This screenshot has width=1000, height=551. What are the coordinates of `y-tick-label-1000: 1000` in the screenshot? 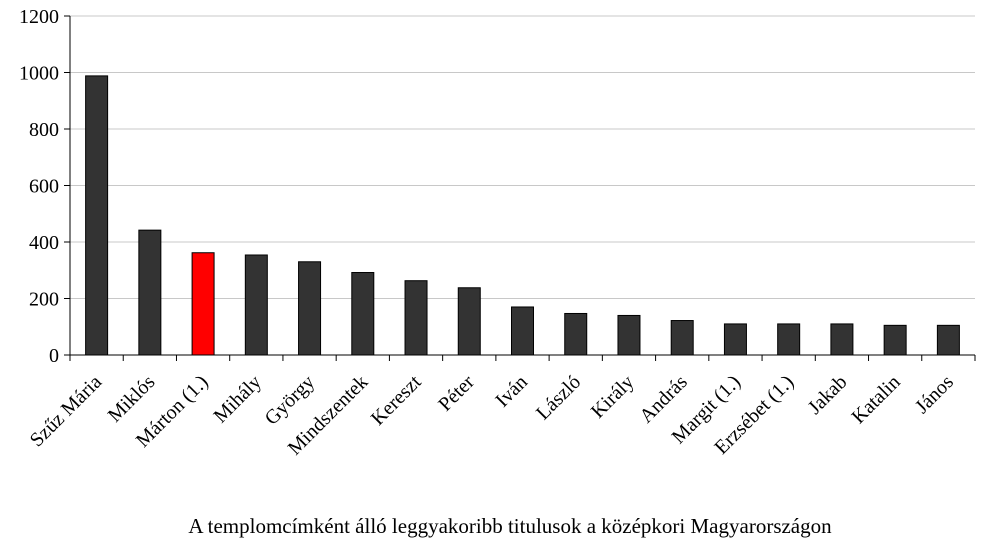 It's located at (39, 74).